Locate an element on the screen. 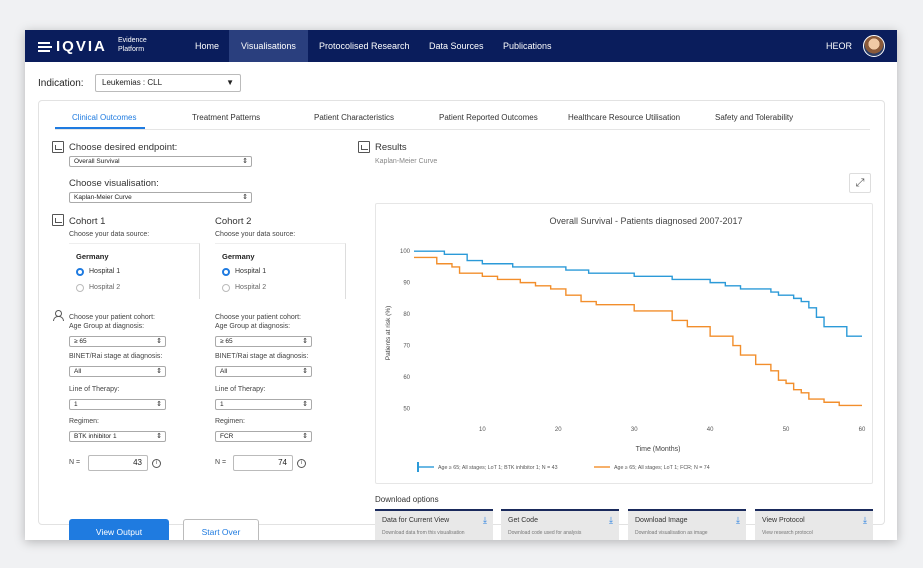 The width and height of the screenshot is (923, 568). tab-safety-and-tolerability: Safety and Tolerability is located at coordinates (754, 117).